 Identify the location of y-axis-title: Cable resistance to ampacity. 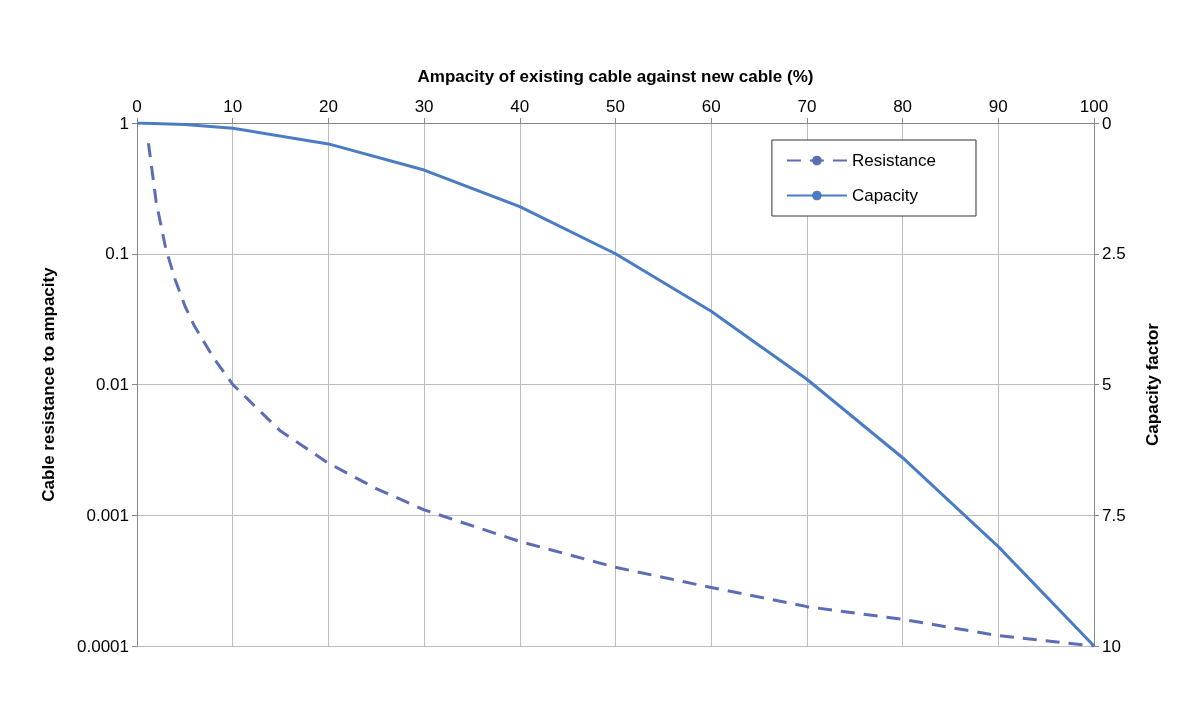
(48, 384).